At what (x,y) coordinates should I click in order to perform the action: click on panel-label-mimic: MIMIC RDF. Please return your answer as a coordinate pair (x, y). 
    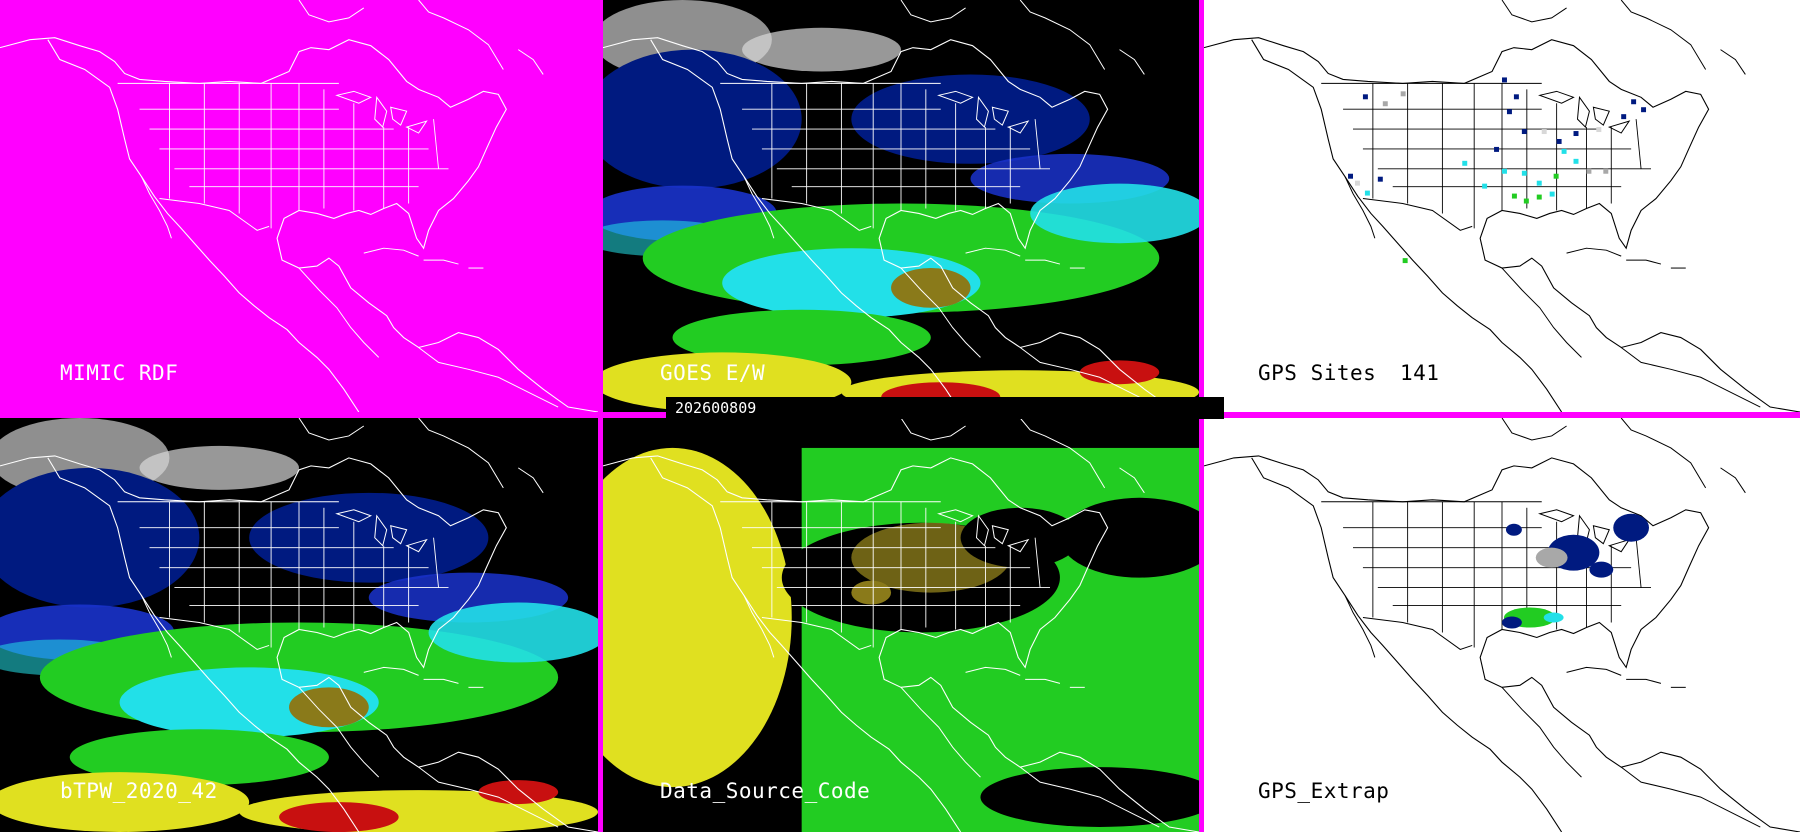
    Looking at the image, I should click on (119, 373).